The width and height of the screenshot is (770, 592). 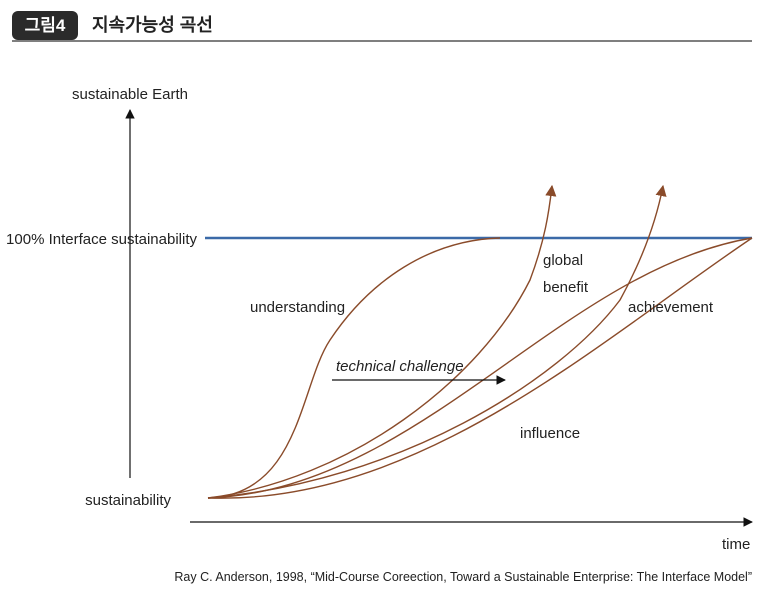 What do you see at coordinates (152, 25) in the screenshot?
I see `title: 지속가능성 곡선` at bounding box center [152, 25].